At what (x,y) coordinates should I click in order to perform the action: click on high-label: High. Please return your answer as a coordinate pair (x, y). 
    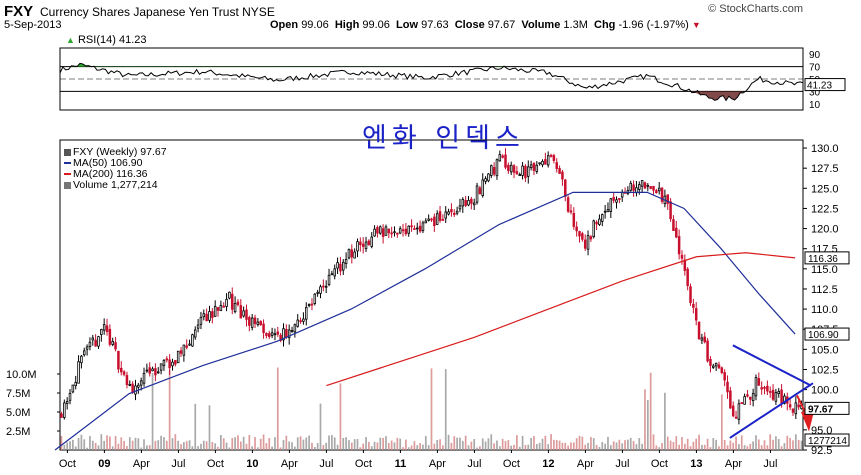
    Looking at the image, I should click on (347, 25).